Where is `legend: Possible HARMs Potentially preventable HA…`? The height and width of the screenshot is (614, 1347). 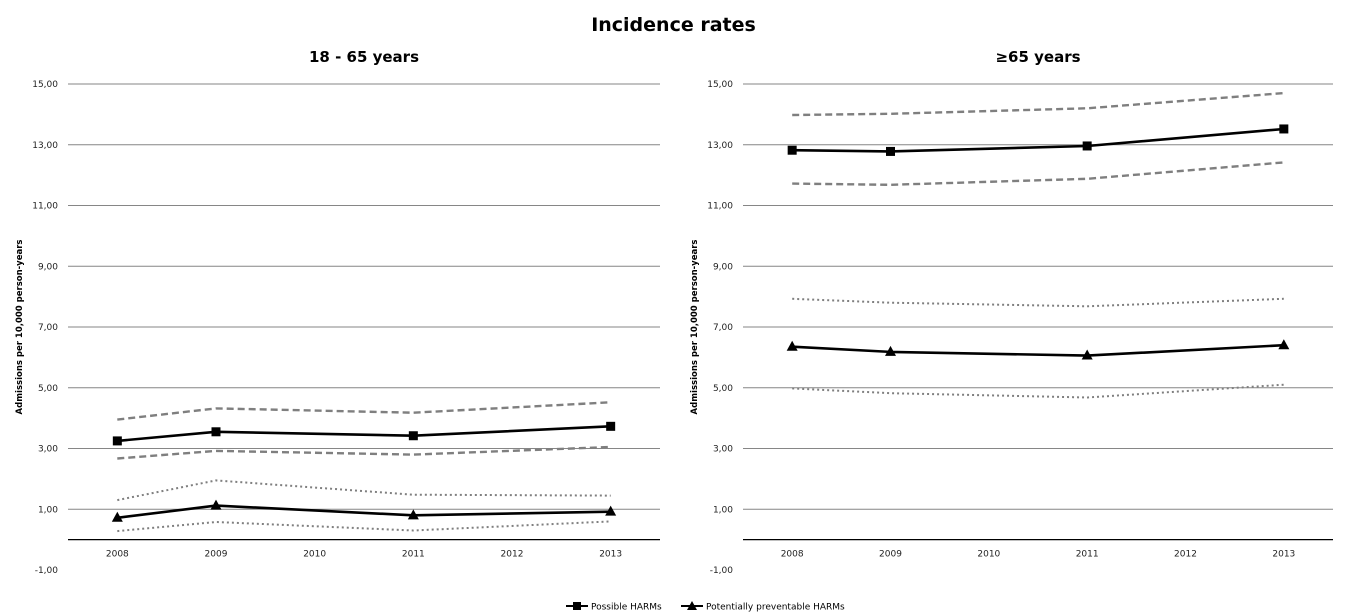
legend: Possible HARMs Potentially preventable HA… is located at coordinates (705, 607).